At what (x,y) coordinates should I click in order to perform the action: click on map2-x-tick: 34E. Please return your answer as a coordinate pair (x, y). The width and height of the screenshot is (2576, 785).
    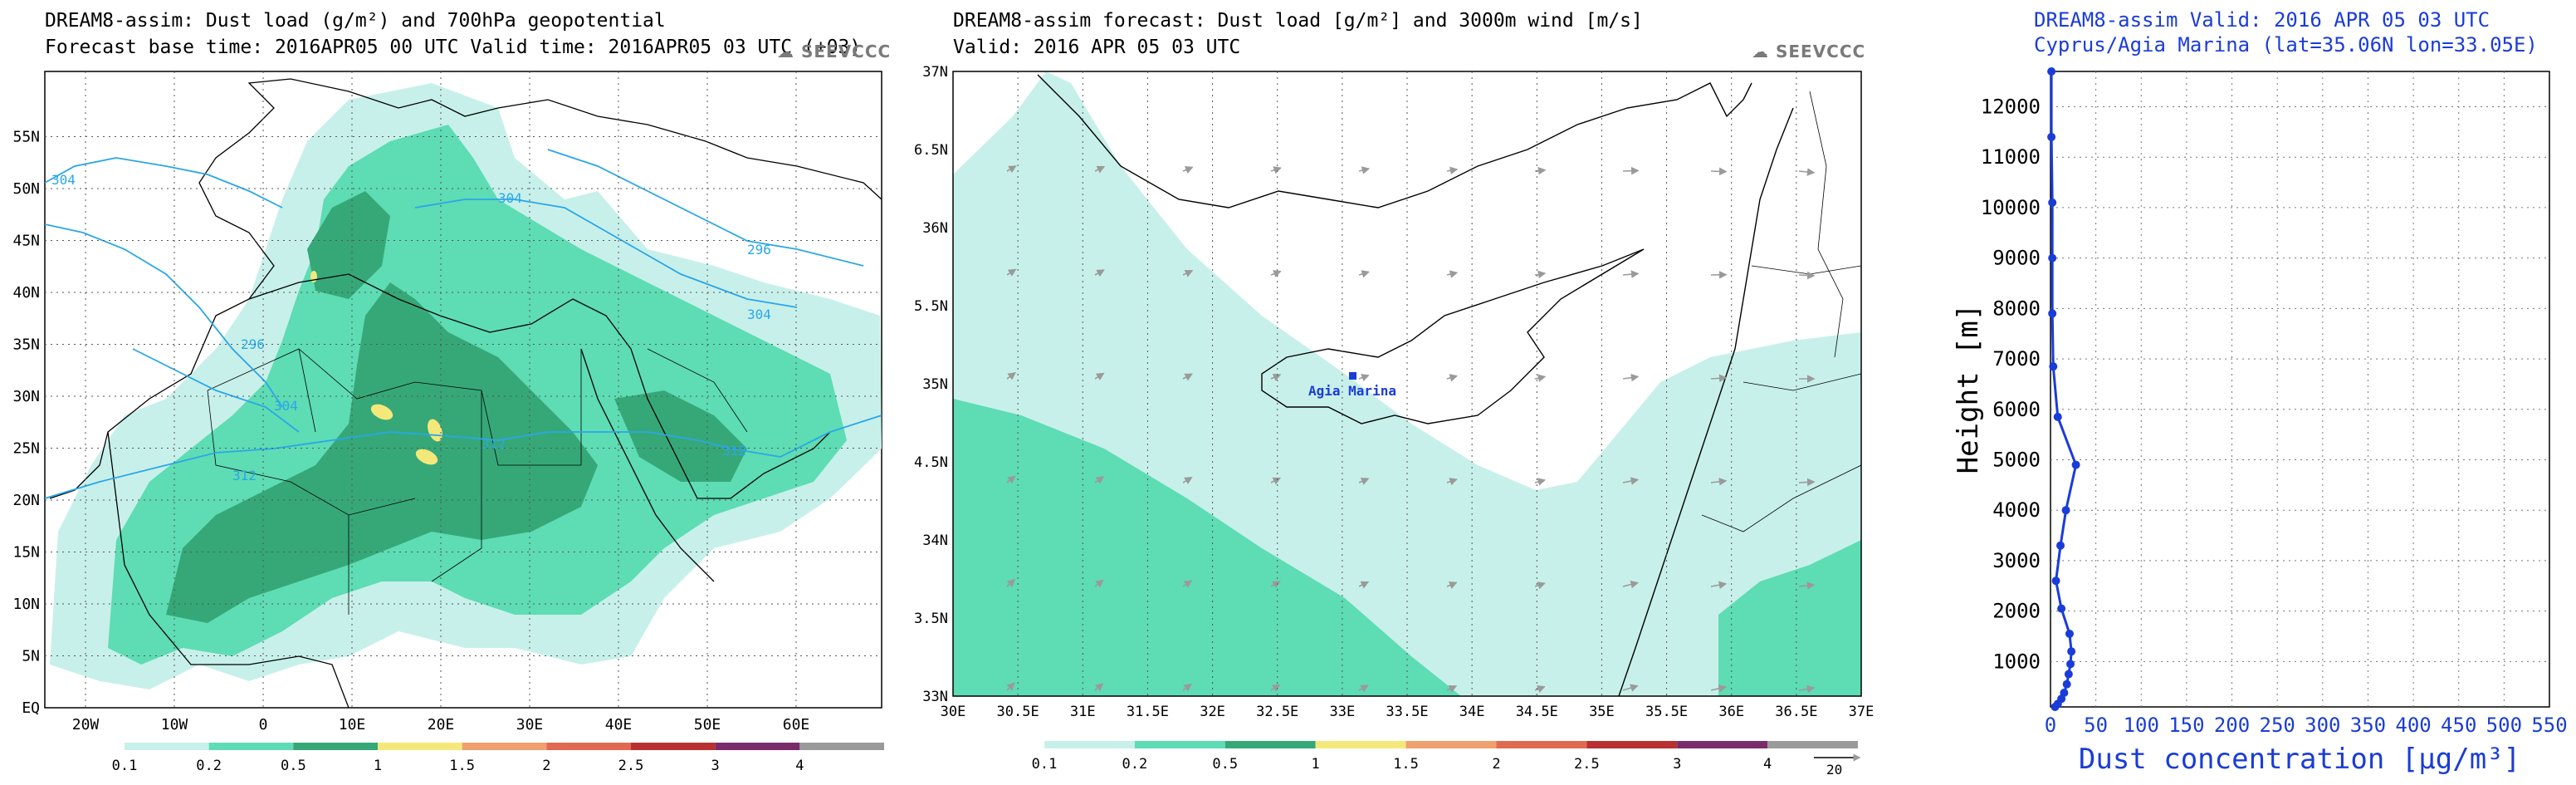
    Looking at the image, I should click on (1472, 712).